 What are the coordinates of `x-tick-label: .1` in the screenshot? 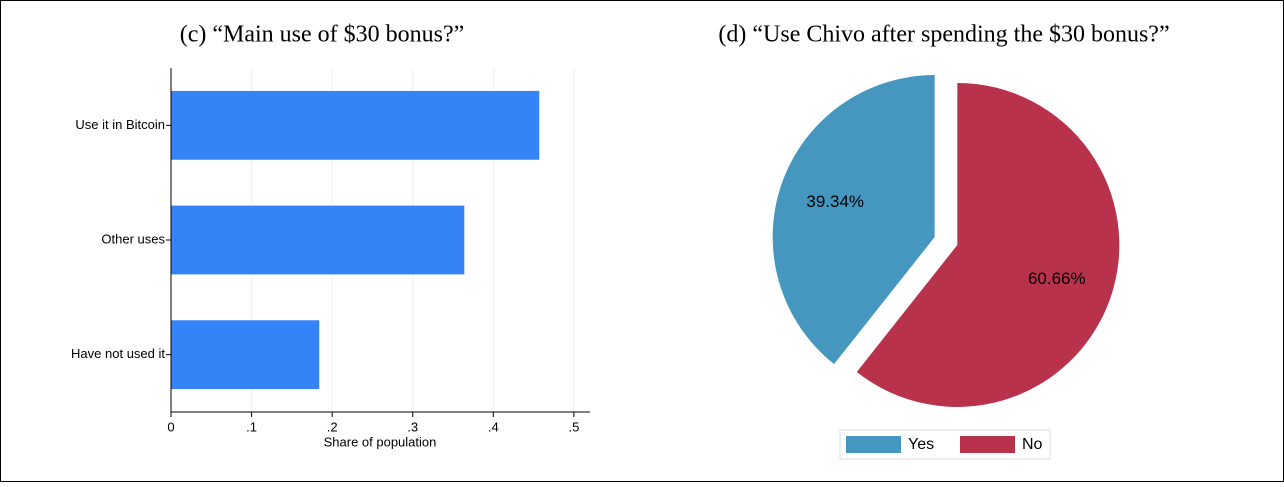 It's located at (251, 426).